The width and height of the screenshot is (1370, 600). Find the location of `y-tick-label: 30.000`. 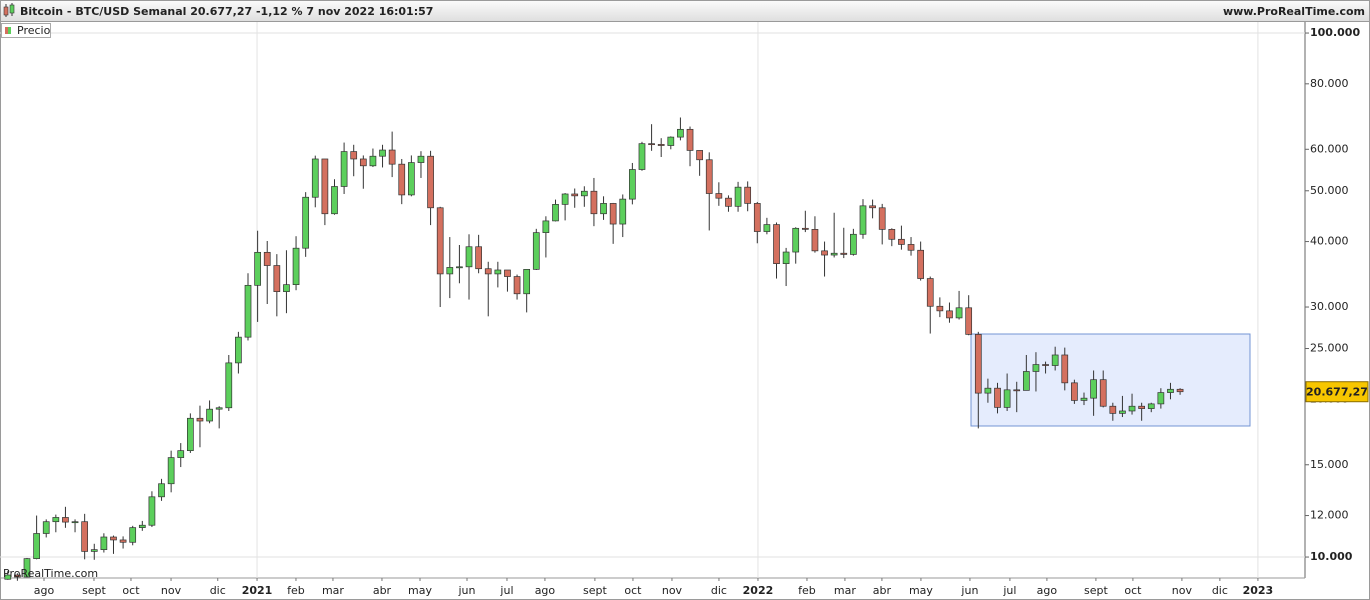

y-tick-label: 30.000 is located at coordinates (1329, 306).